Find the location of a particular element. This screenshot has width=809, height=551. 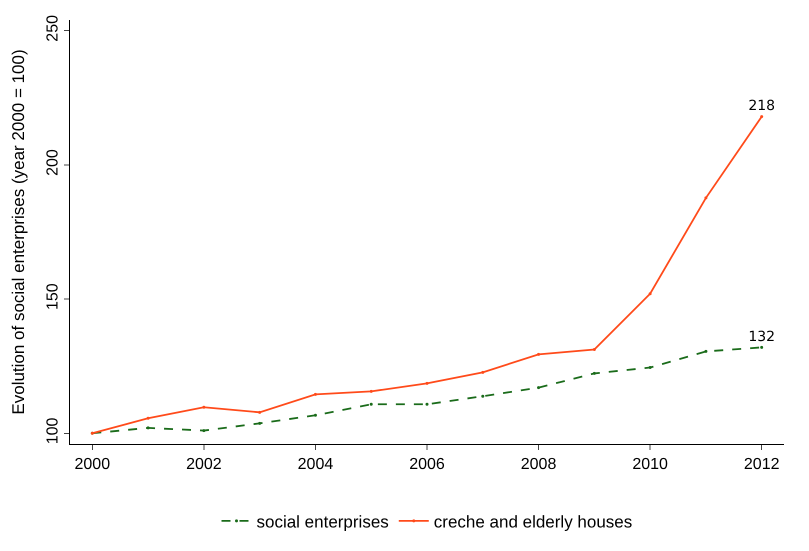

data-label: 132 is located at coordinates (762, 337).